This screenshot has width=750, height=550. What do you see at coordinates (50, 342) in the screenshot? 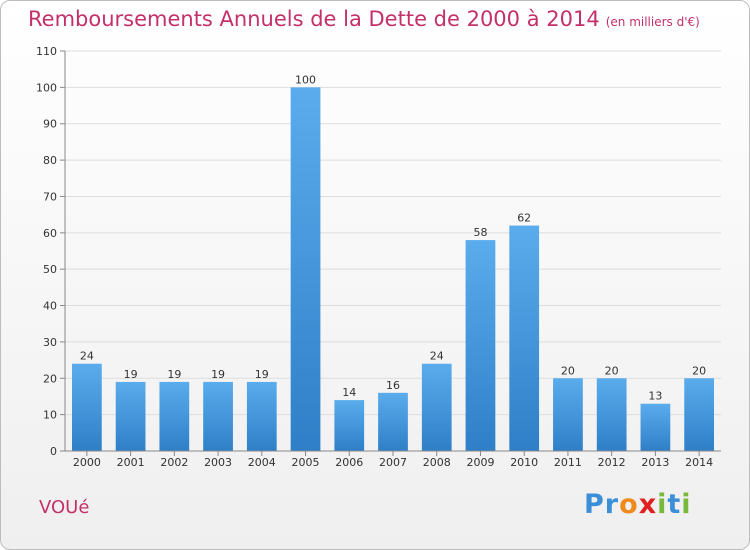
I see `y-tick-label: 30` at bounding box center [50, 342].